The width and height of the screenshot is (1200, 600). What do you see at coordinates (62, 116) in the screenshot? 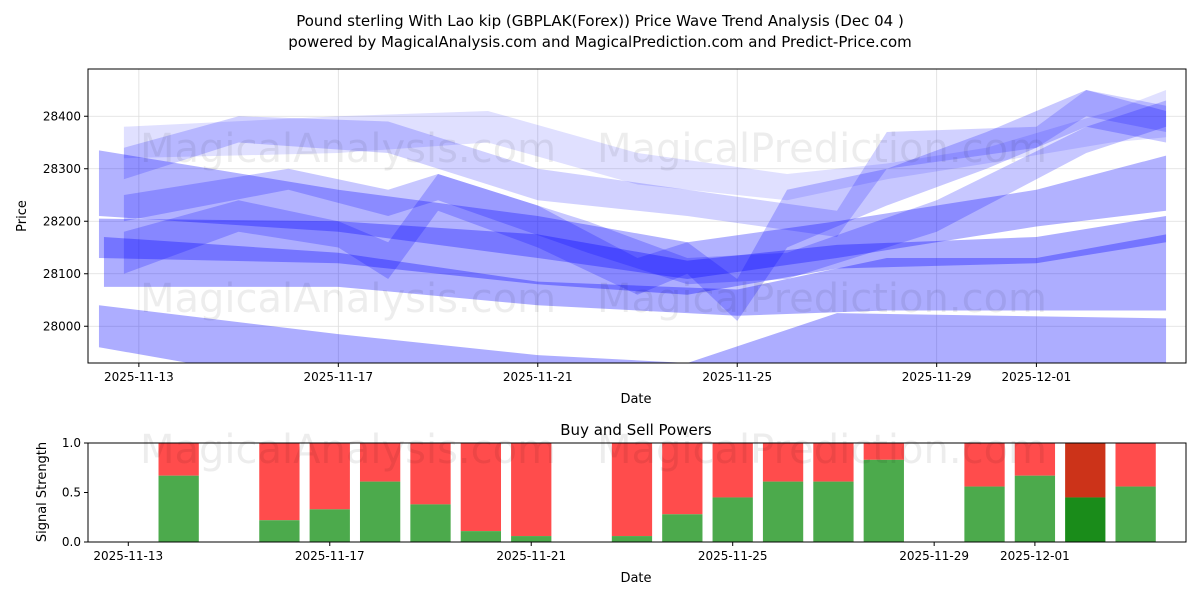
I see `y-tick-label: 28400` at bounding box center [62, 116].